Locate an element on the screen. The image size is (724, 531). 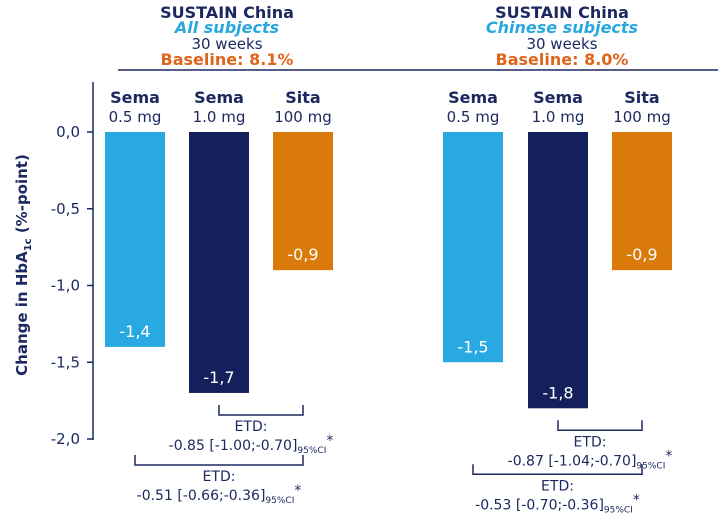
y-tick-label: -1,0 is located at coordinates (65, 286).